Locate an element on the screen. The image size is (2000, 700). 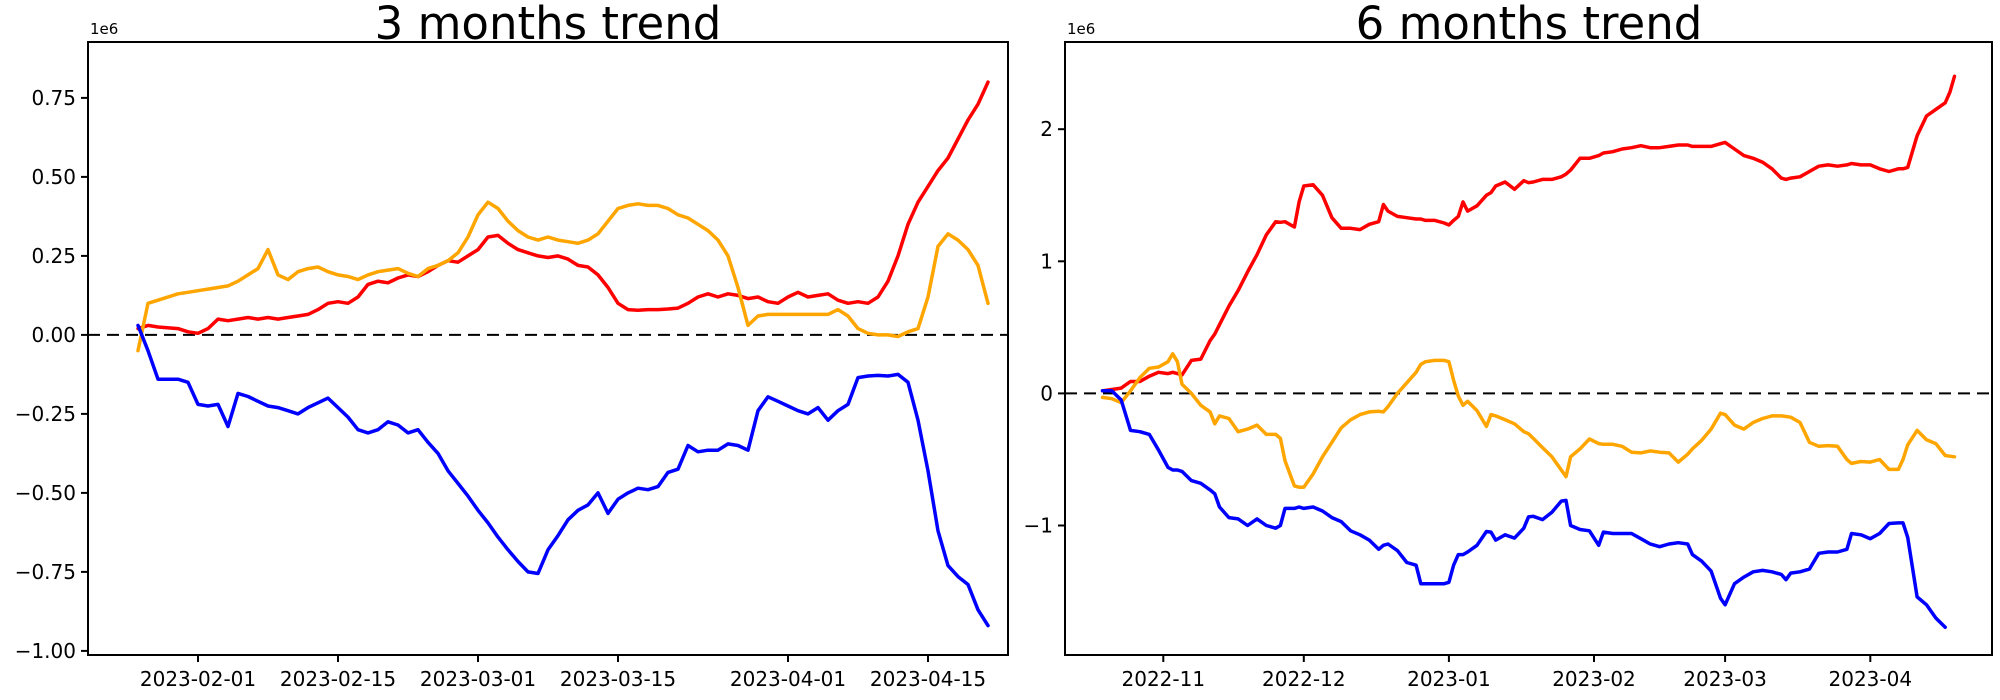
y-tick-label: −1 is located at coordinates (1038, 526).